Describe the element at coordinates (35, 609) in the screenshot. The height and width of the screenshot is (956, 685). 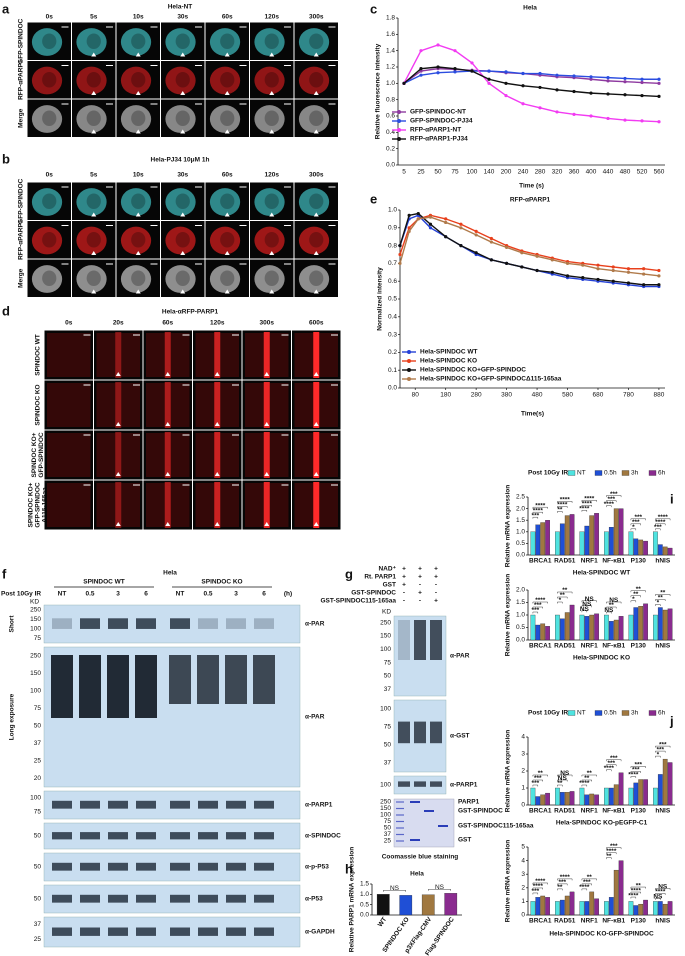
I see `kd-marker: 250` at that location.